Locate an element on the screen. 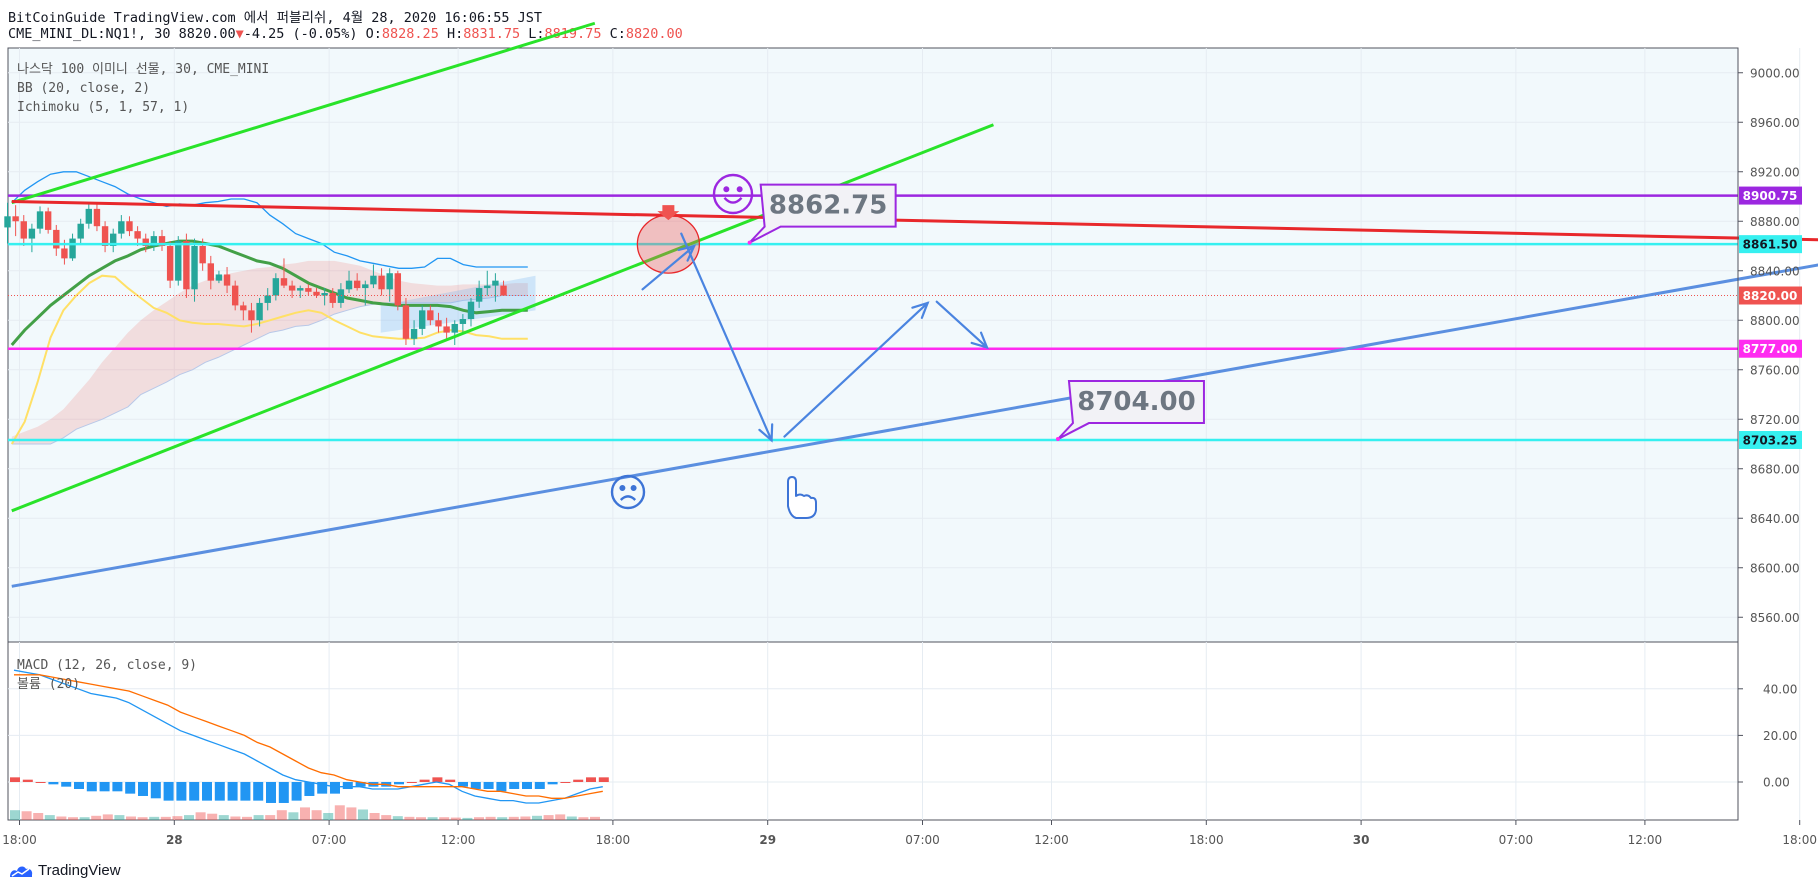 This screenshot has width=1818, height=895. callout-8704: 8704.00 is located at coordinates (1130, 411).